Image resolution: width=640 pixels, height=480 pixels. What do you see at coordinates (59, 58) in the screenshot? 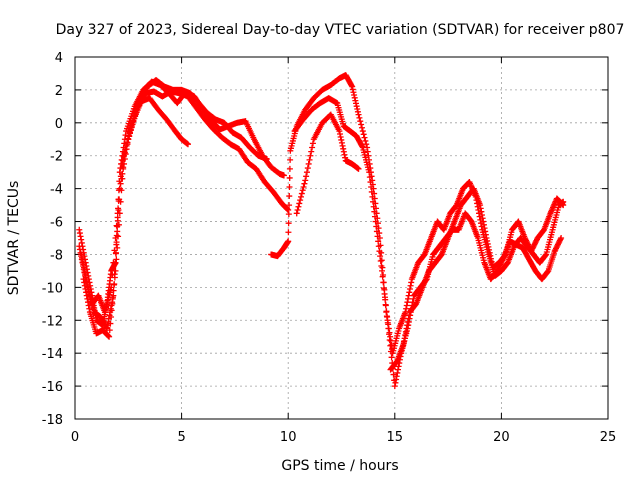
I see `y-tick-label: 4` at bounding box center [59, 58].